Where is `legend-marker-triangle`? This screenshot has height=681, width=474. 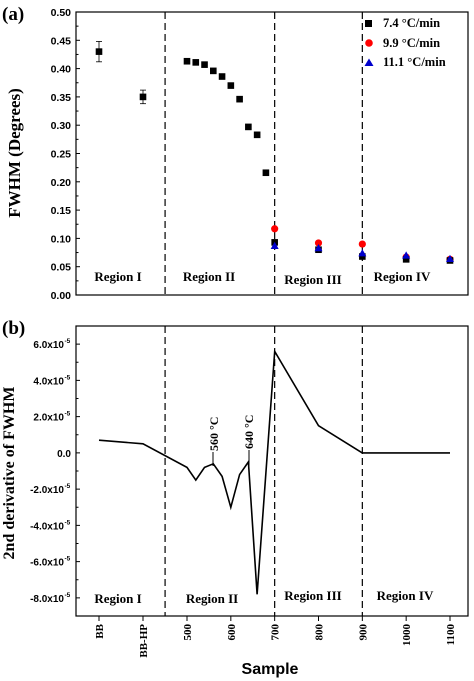 legend-marker-triangle is located at coordinates (369, 62).